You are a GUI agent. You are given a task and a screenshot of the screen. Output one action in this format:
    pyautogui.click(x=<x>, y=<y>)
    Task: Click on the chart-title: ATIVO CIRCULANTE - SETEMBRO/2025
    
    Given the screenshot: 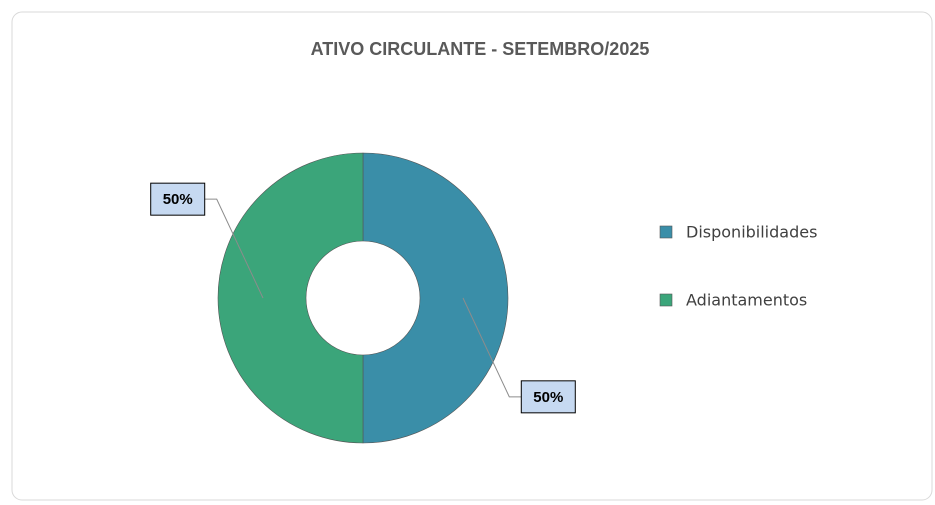 What is the action you would take?
    pyautogui.click(x=480, y=49)
    